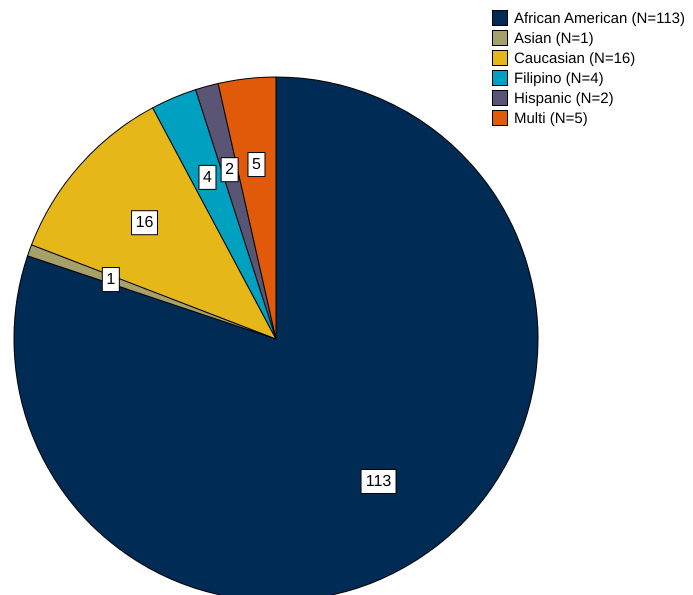 Image resolution: width=693 pixels, height=595 pixels. I want to click on legend-label: Asian (N=1), so click(554, 38).